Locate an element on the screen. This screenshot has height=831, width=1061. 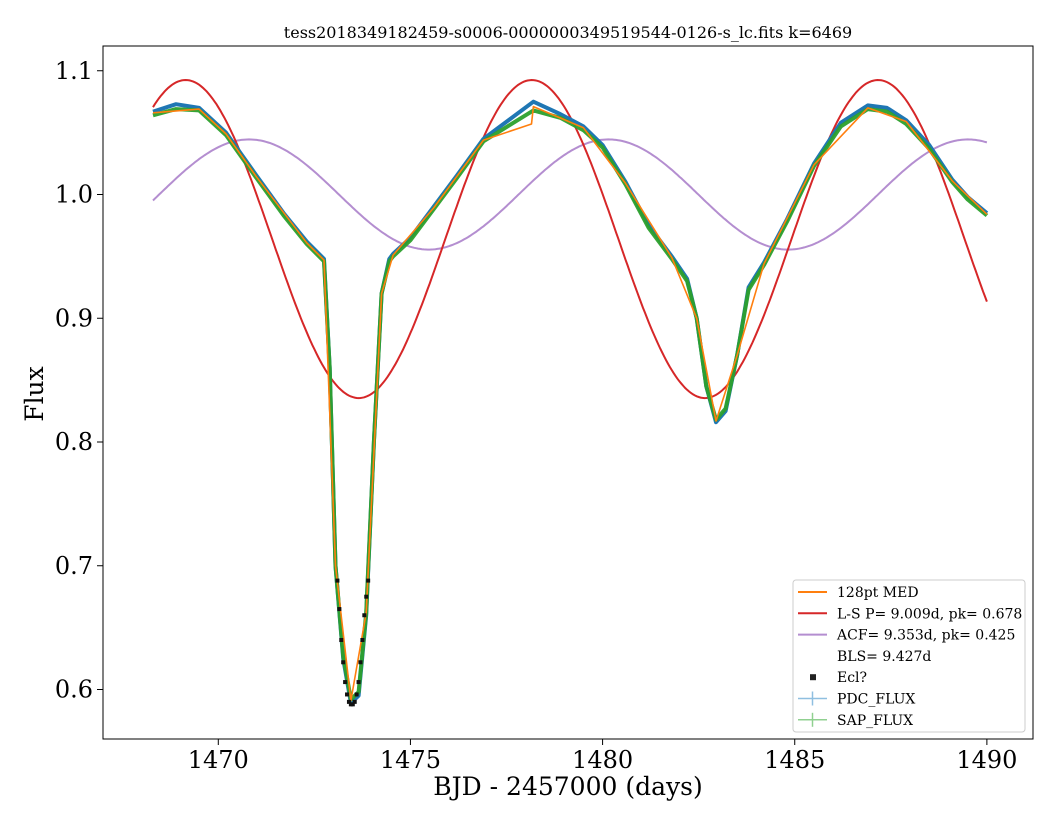
y-tick-label: 0.7 is located at coordinates (74, 566).